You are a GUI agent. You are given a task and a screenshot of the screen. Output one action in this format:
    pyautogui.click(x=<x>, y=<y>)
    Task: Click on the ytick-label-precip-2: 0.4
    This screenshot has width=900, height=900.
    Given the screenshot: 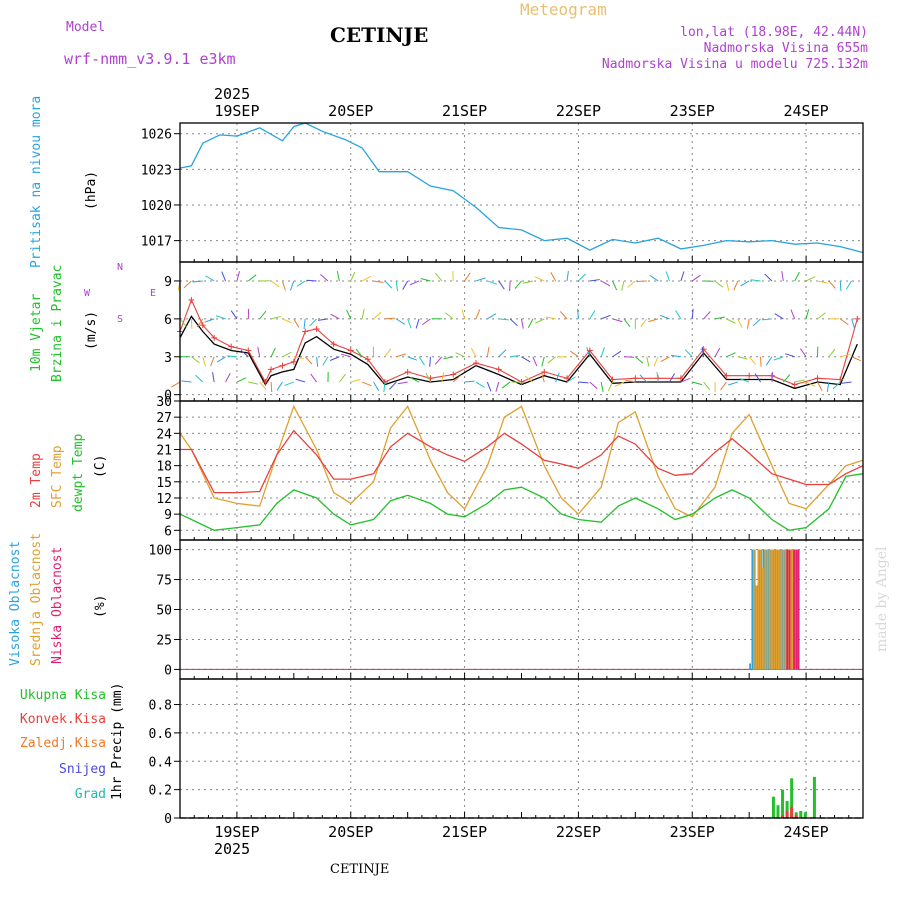 What is the action you would take?
    pyautogui.click(x=161, y=762)
    